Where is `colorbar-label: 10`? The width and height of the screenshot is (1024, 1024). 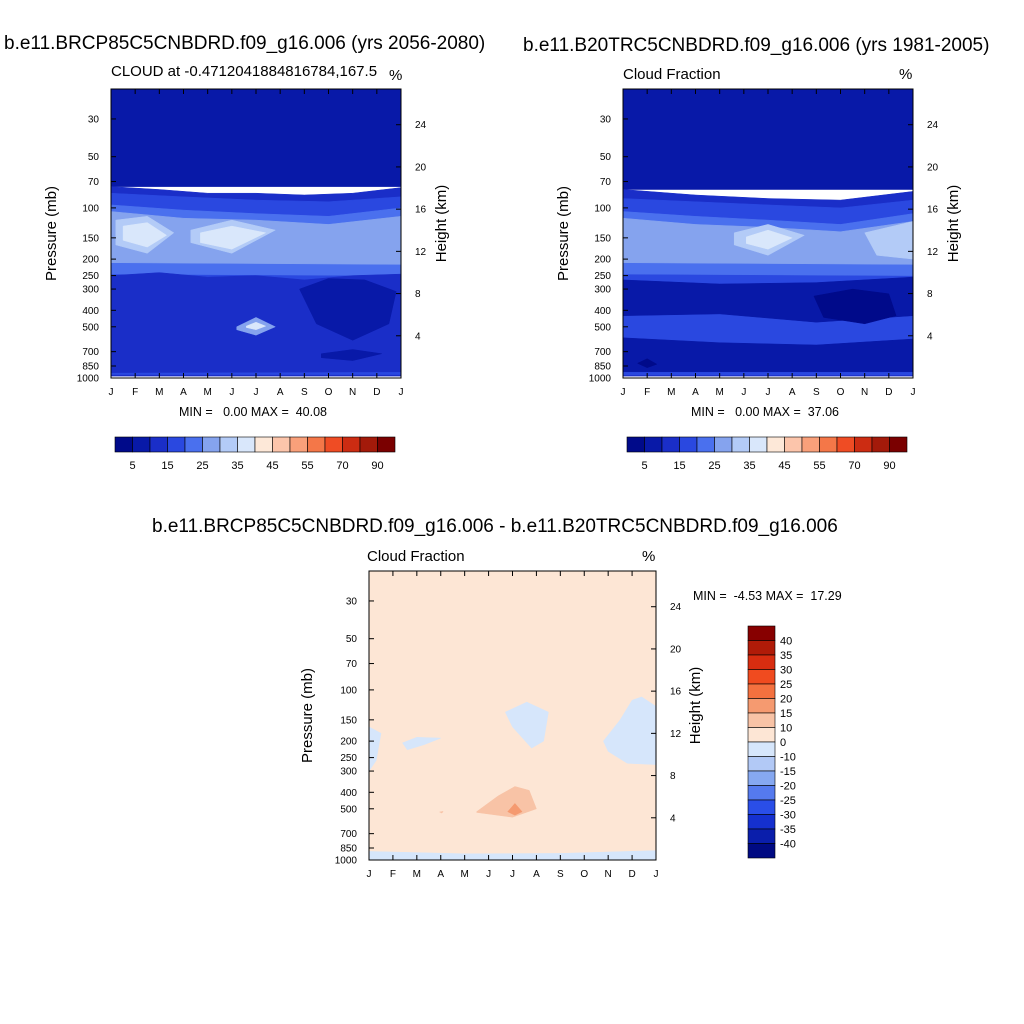
colorbar-label: 10 is located at coordinates (786, 729).